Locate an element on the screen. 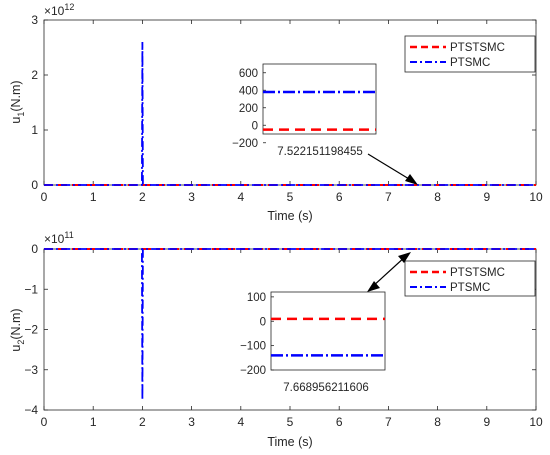  inset-y-tick-label: 400 is located at coordinates (248, 91).